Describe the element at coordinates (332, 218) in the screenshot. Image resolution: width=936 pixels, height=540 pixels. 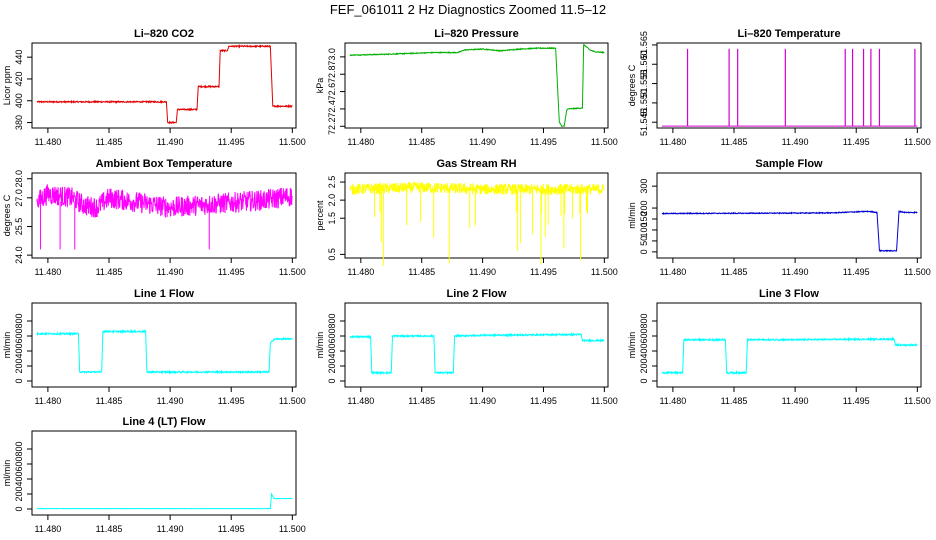
I see `y-tick-label: 1.5` at that location.